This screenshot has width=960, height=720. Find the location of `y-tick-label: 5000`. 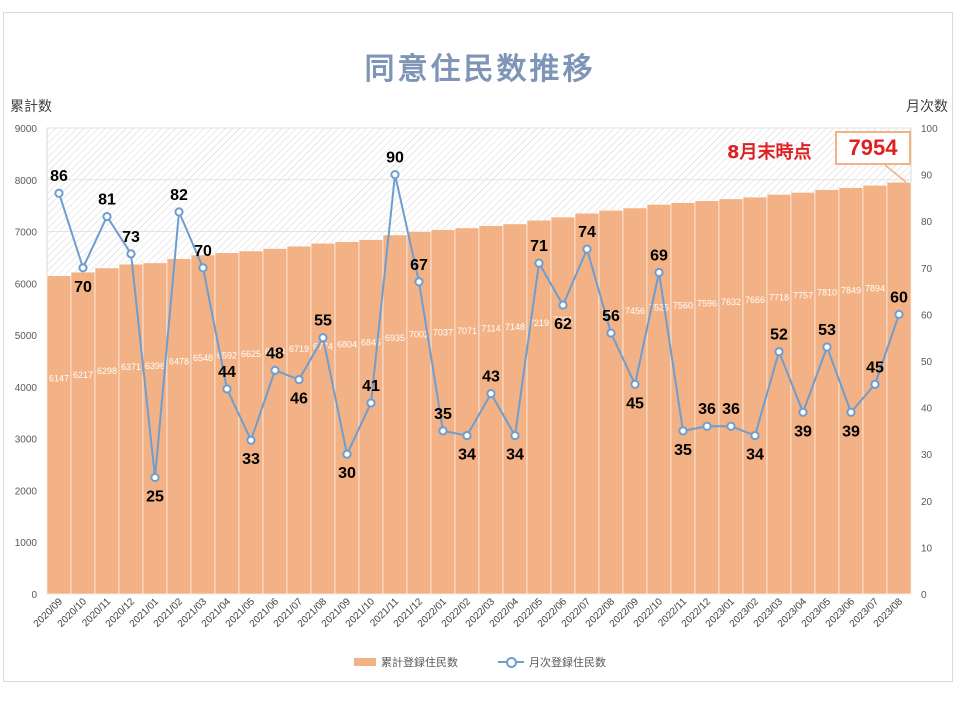

y-tick-label: 5000 is located at coordinates (26, 336).